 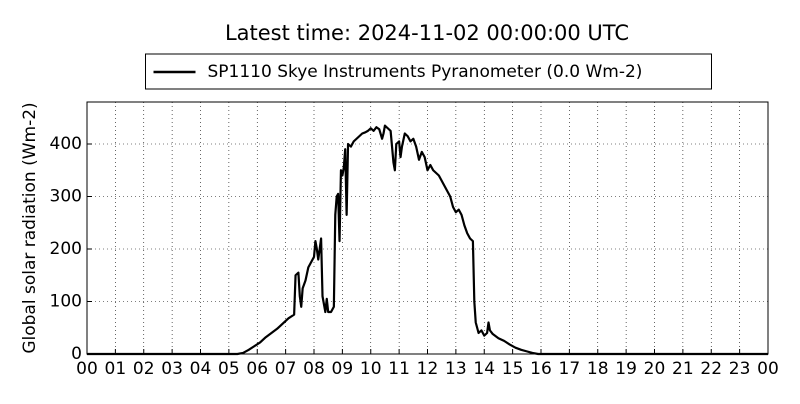 I want to click on x-tick-label: 17, so click(x=570, y=369).